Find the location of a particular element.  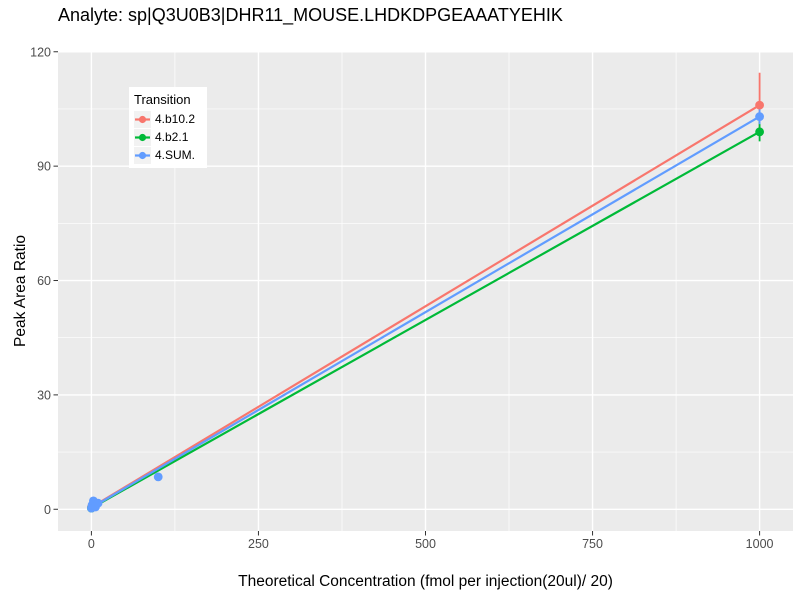

x-tick-label: 250 is located at coordinates (258, 544).